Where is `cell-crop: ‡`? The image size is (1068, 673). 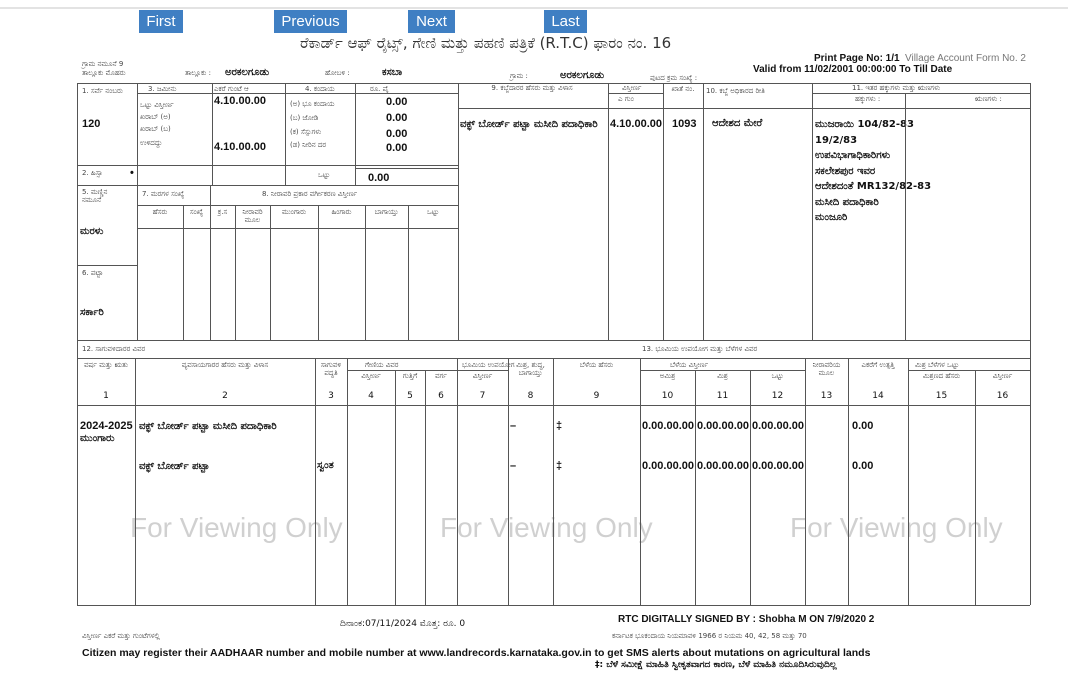
cell-crop: ‡ is located at coordinates (559, 426).